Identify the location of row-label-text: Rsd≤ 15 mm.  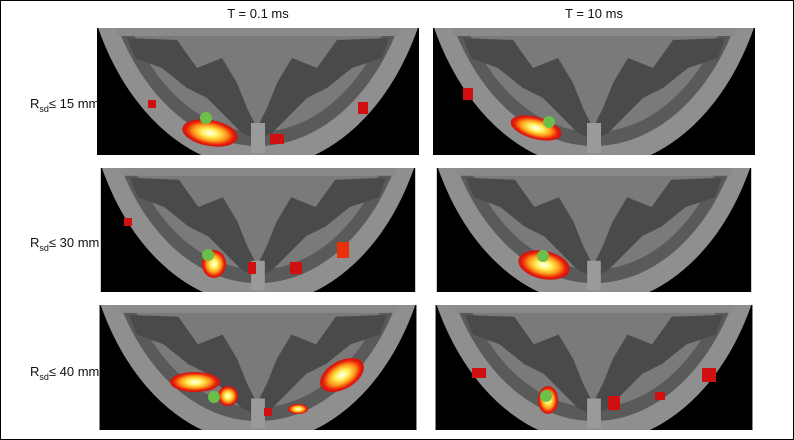
(64, 105).